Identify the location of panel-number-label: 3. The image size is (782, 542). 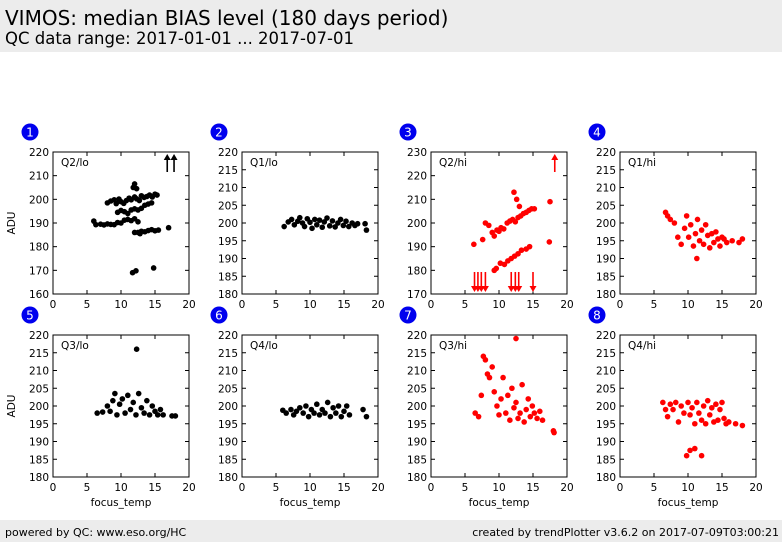
(408, 133).